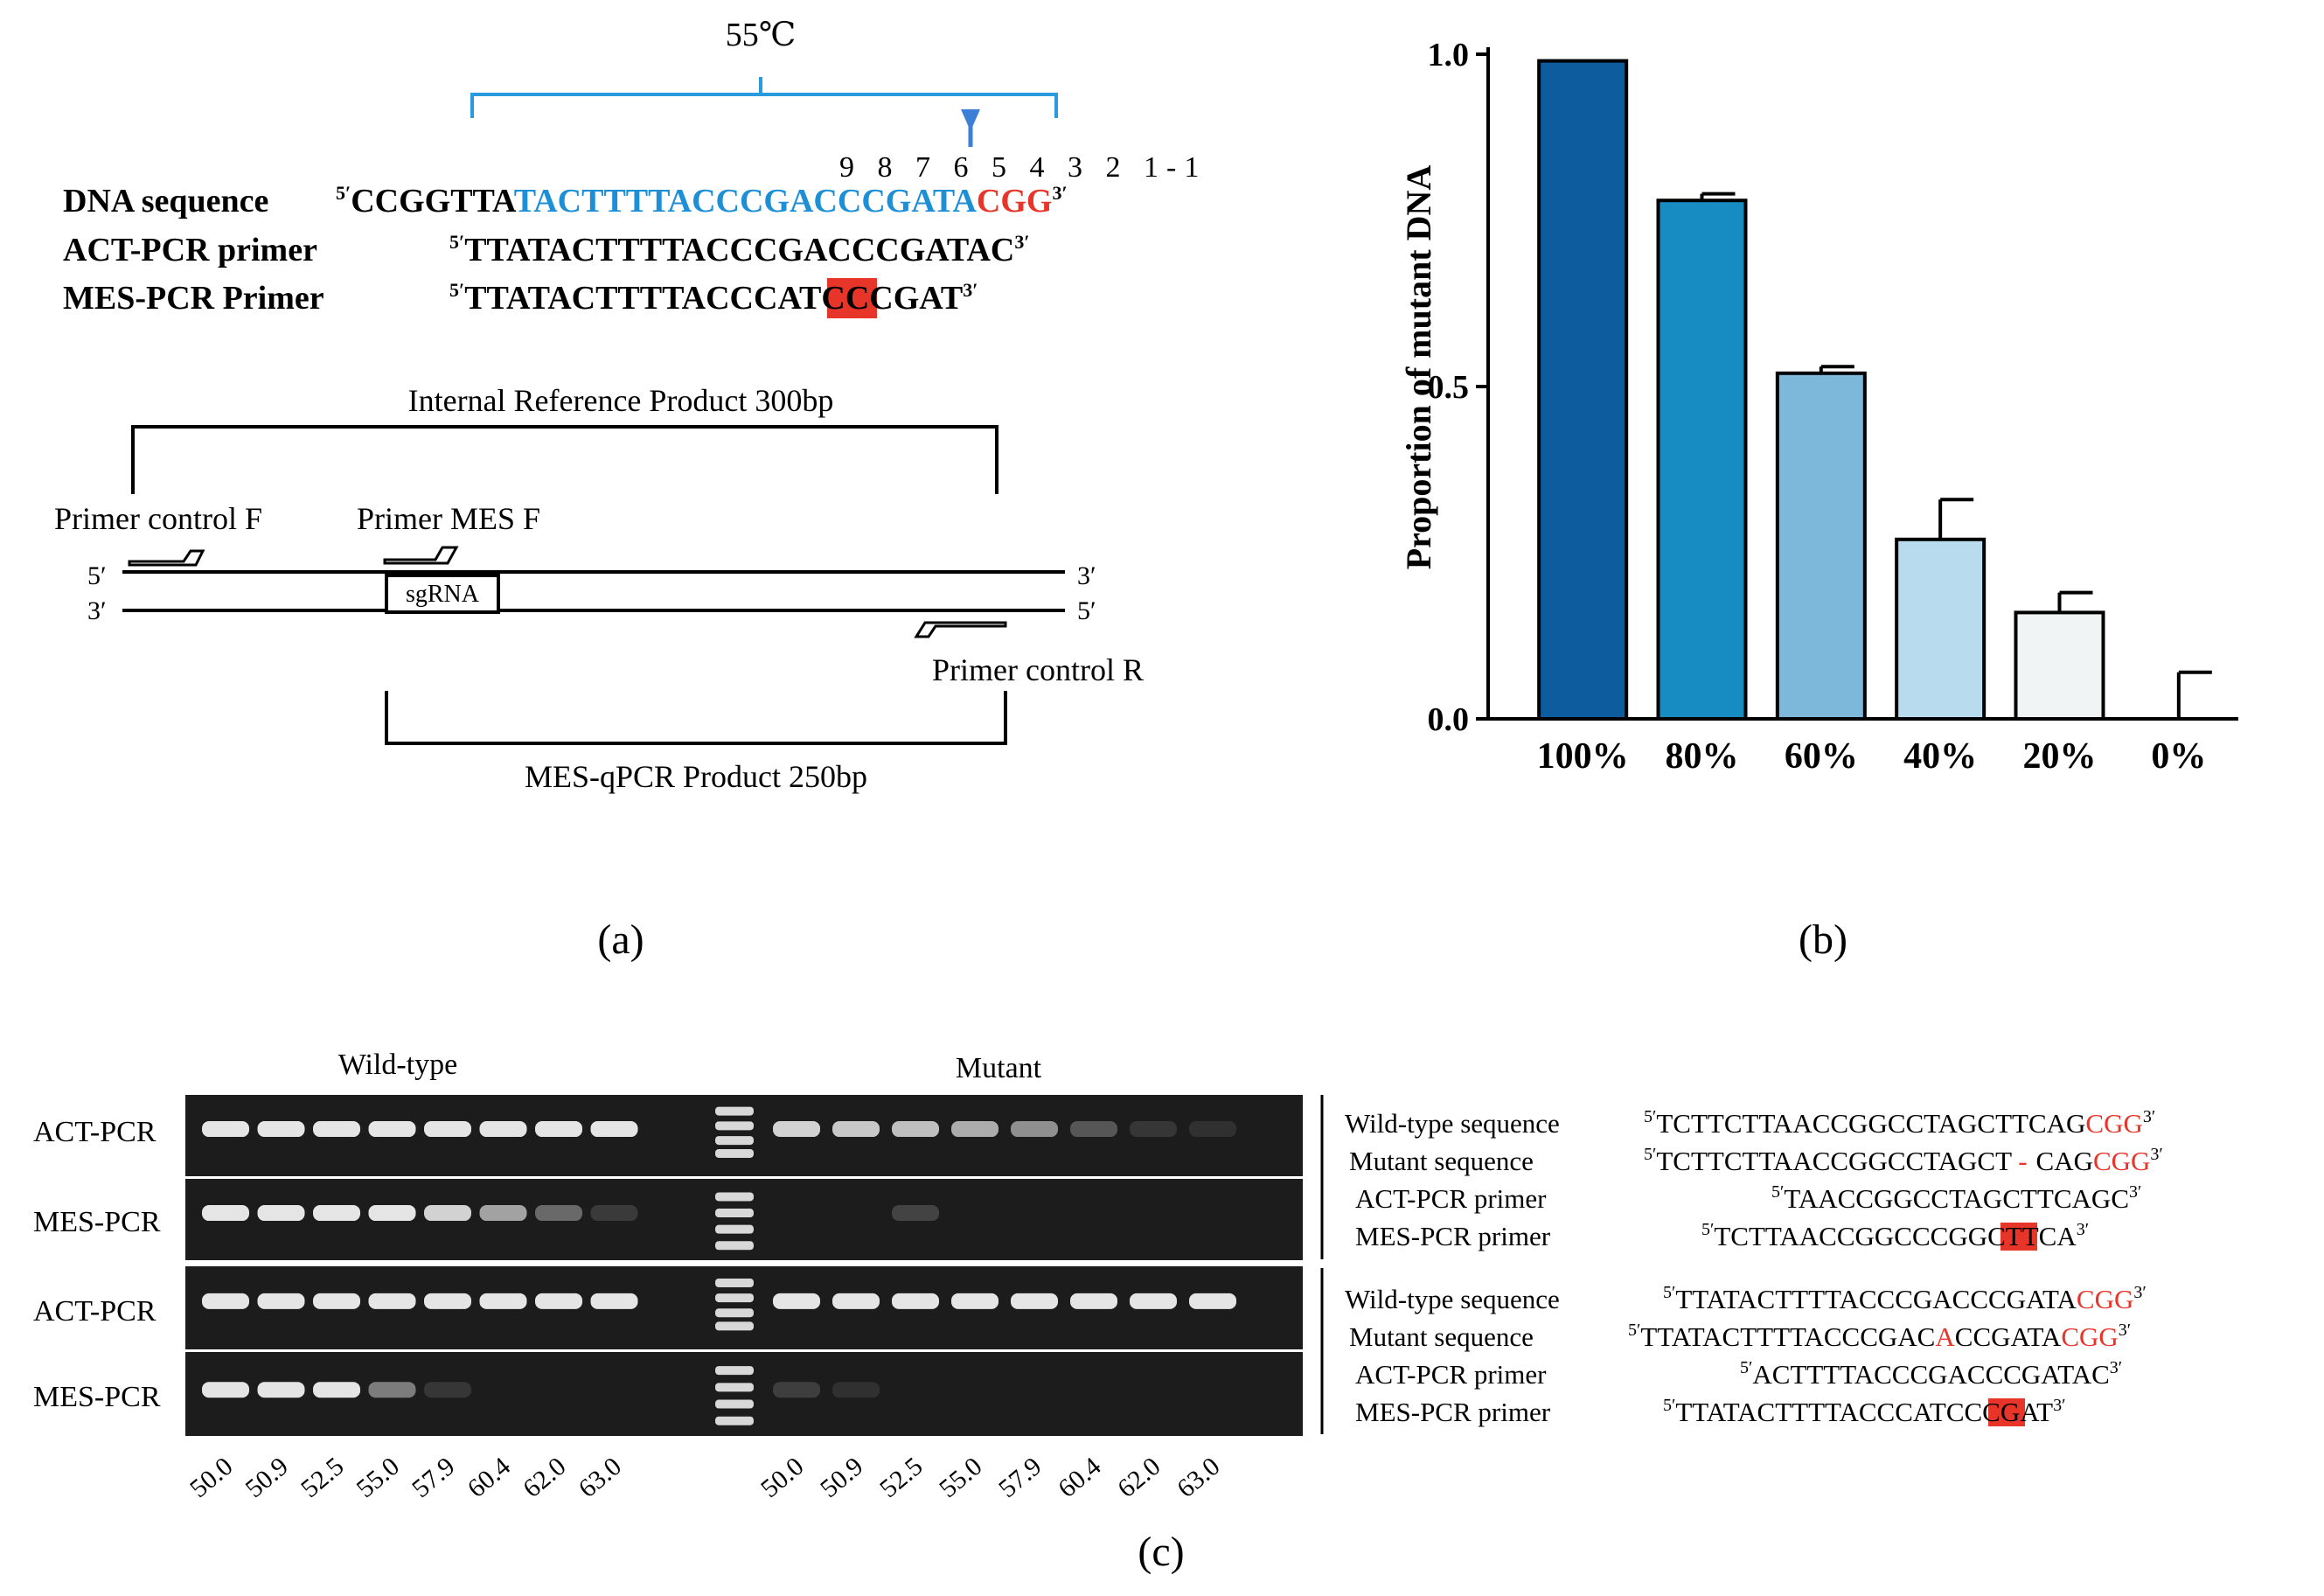 The image size is (2324, 1596). I want to click on primer-mes-f-arrow-icon, so click(421, 555).